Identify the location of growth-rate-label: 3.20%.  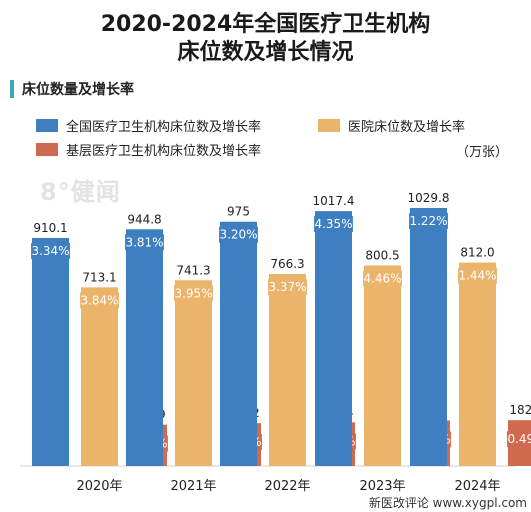
(238, 235).